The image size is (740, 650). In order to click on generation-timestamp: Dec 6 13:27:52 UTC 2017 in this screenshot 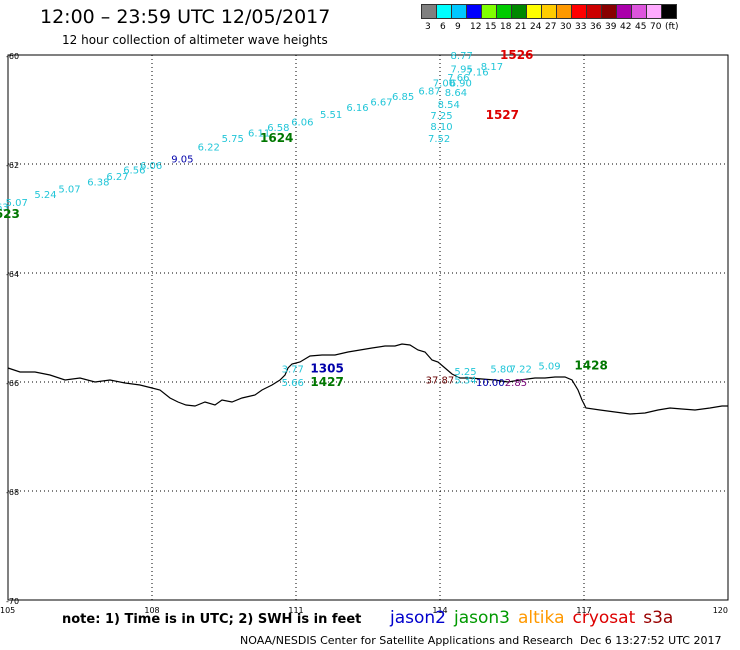, I will do `click(651, 640)`.